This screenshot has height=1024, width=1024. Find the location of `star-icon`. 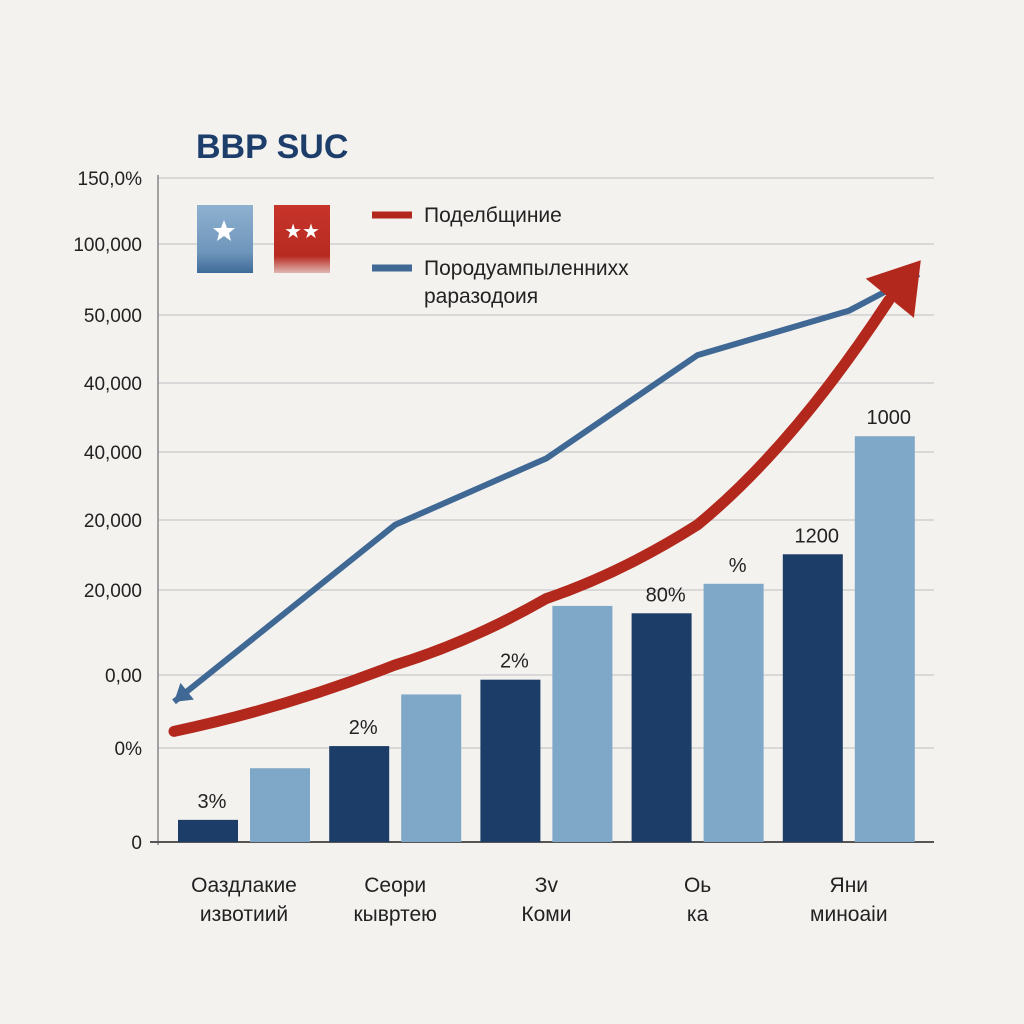

star-icon is located at coordinates (224, 230).